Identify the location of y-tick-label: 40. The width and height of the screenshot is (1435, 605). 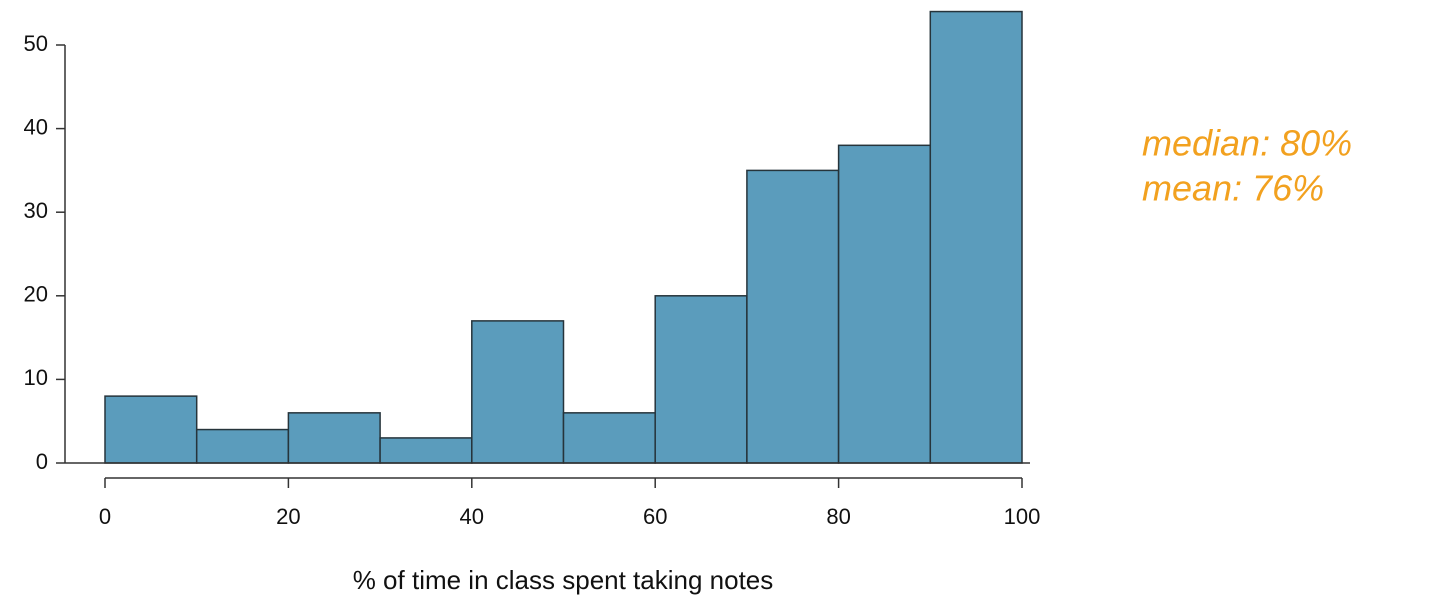
(36, 126).